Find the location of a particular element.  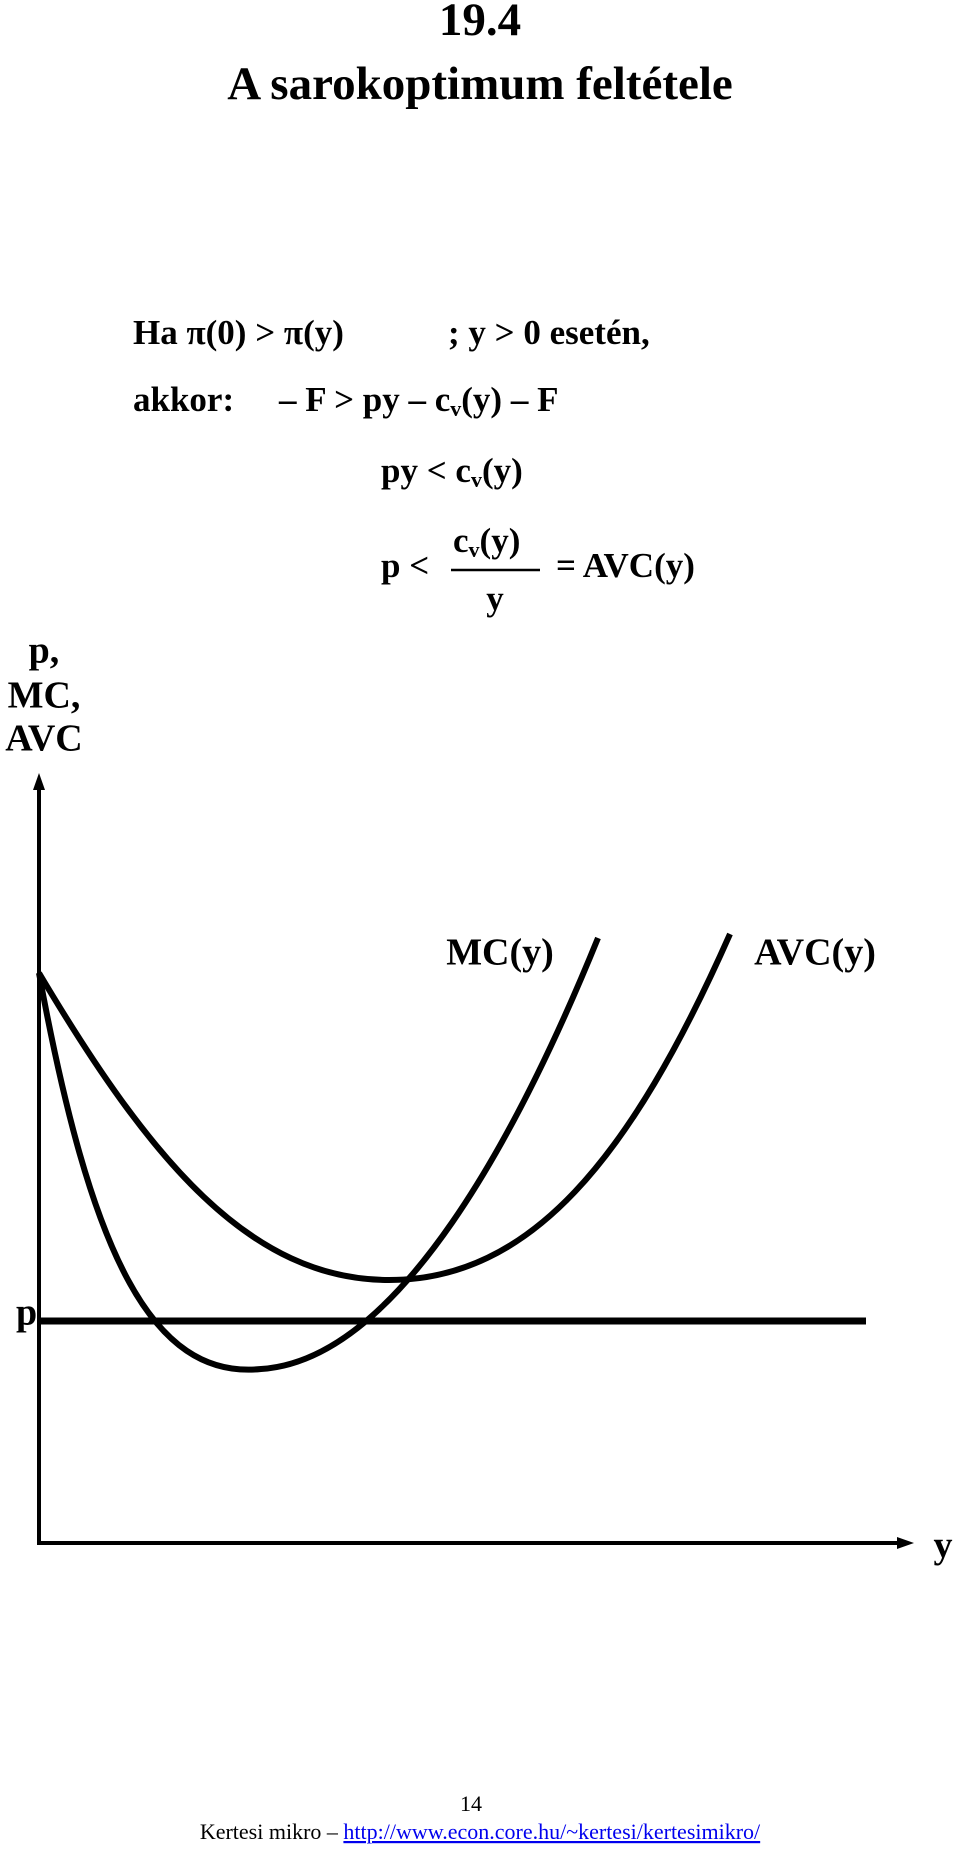

equation: ; y > 0 esetén, is located at coordinates (549, 332).